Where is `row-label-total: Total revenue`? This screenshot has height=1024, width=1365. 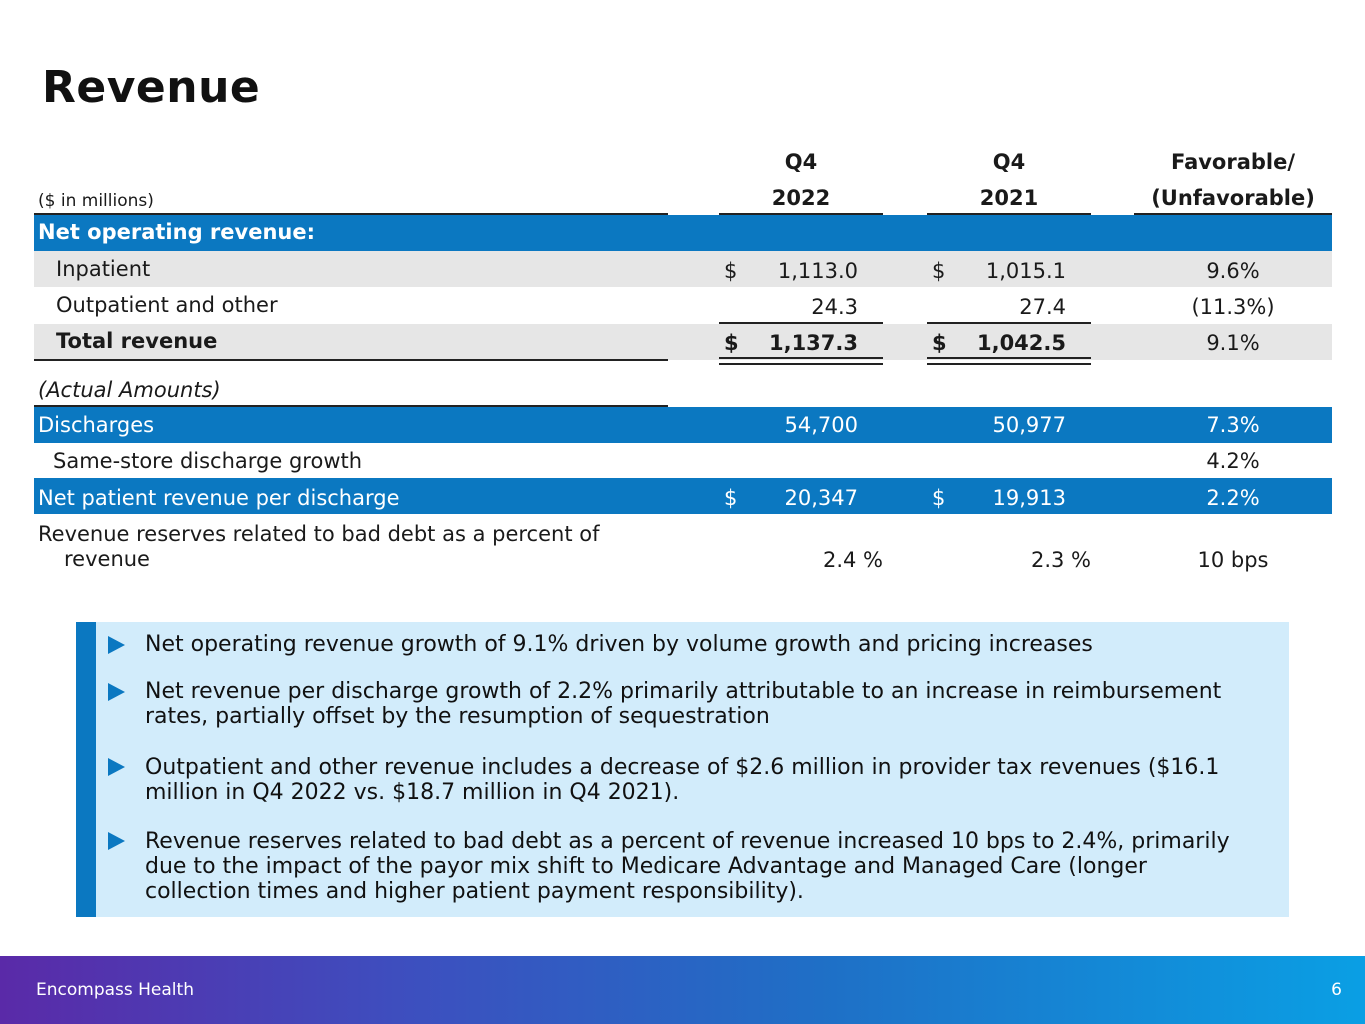
row-label-total: Total revenue is located at coordinates (137, 341).